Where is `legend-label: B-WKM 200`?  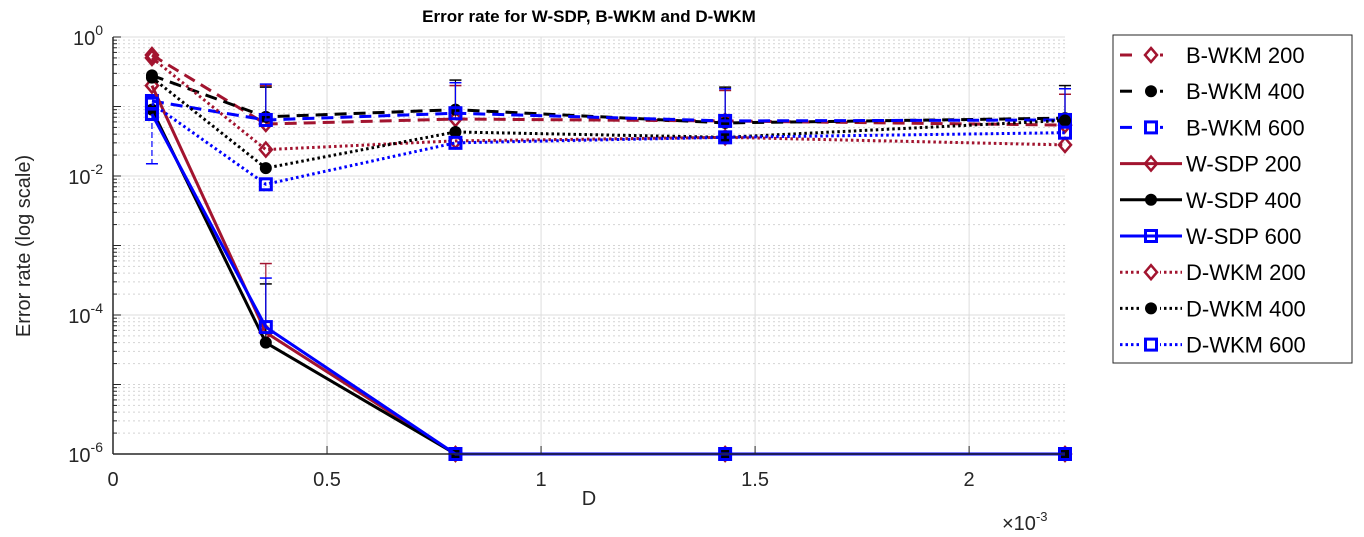
legend-label: B-WKM 200 is located at coordinates (1245, 55).